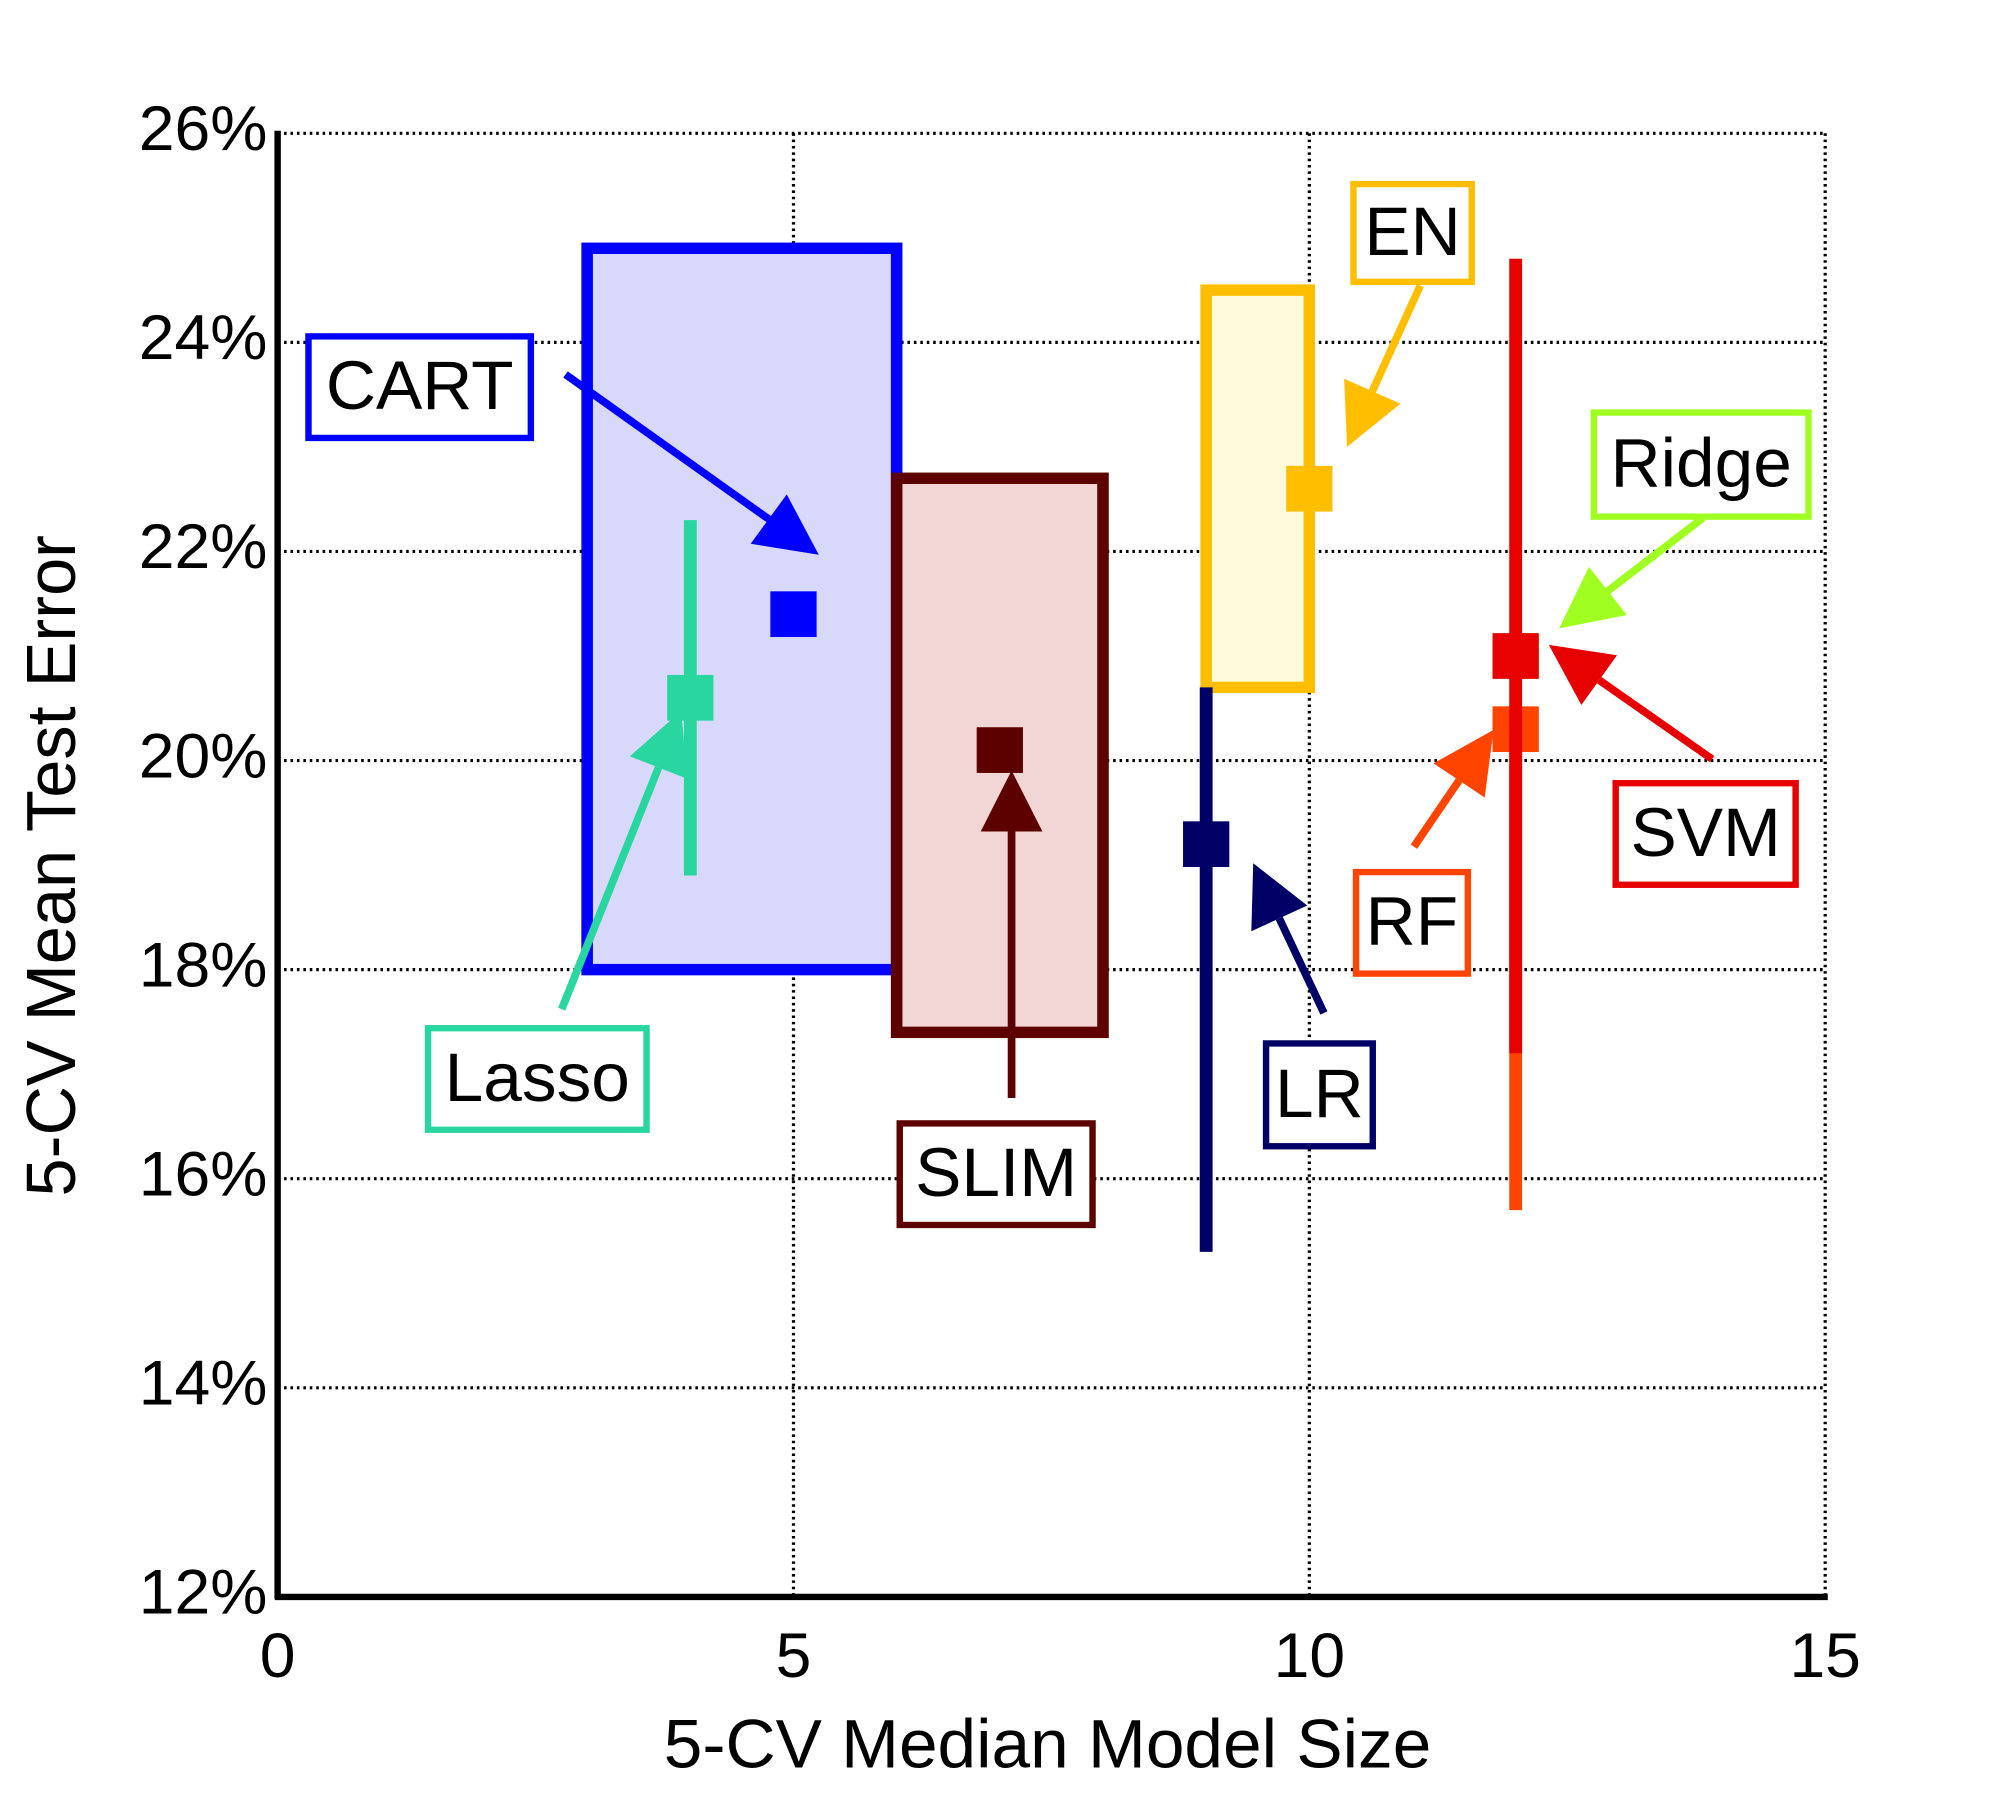  Describe the element at coordinates (51, 865) in the screenshot. I see `y-axis-label: 5-CV Mean Test Error` at that location.